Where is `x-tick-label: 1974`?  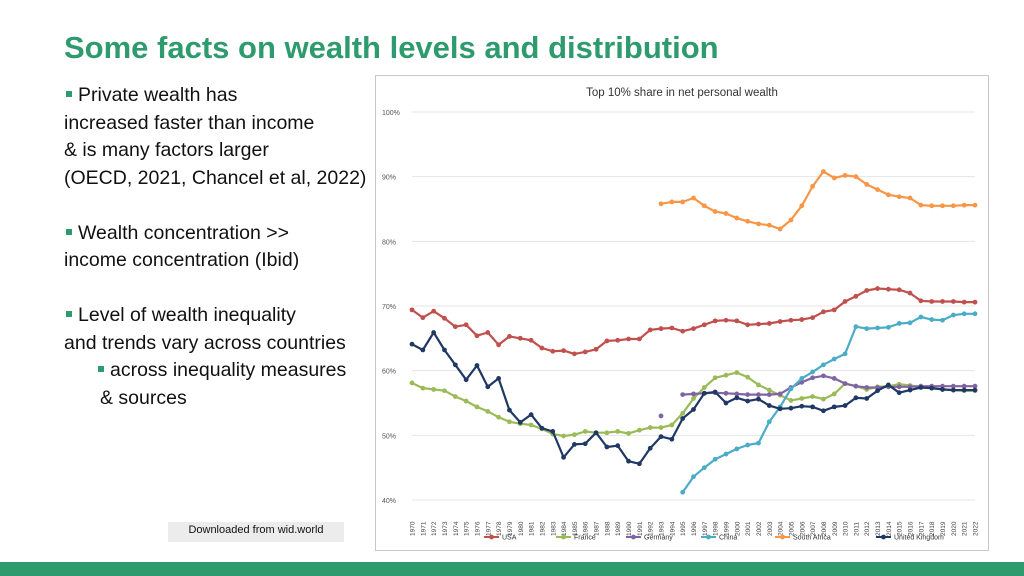
x-tick-label: 1974 is located at coordinates (456, 528).